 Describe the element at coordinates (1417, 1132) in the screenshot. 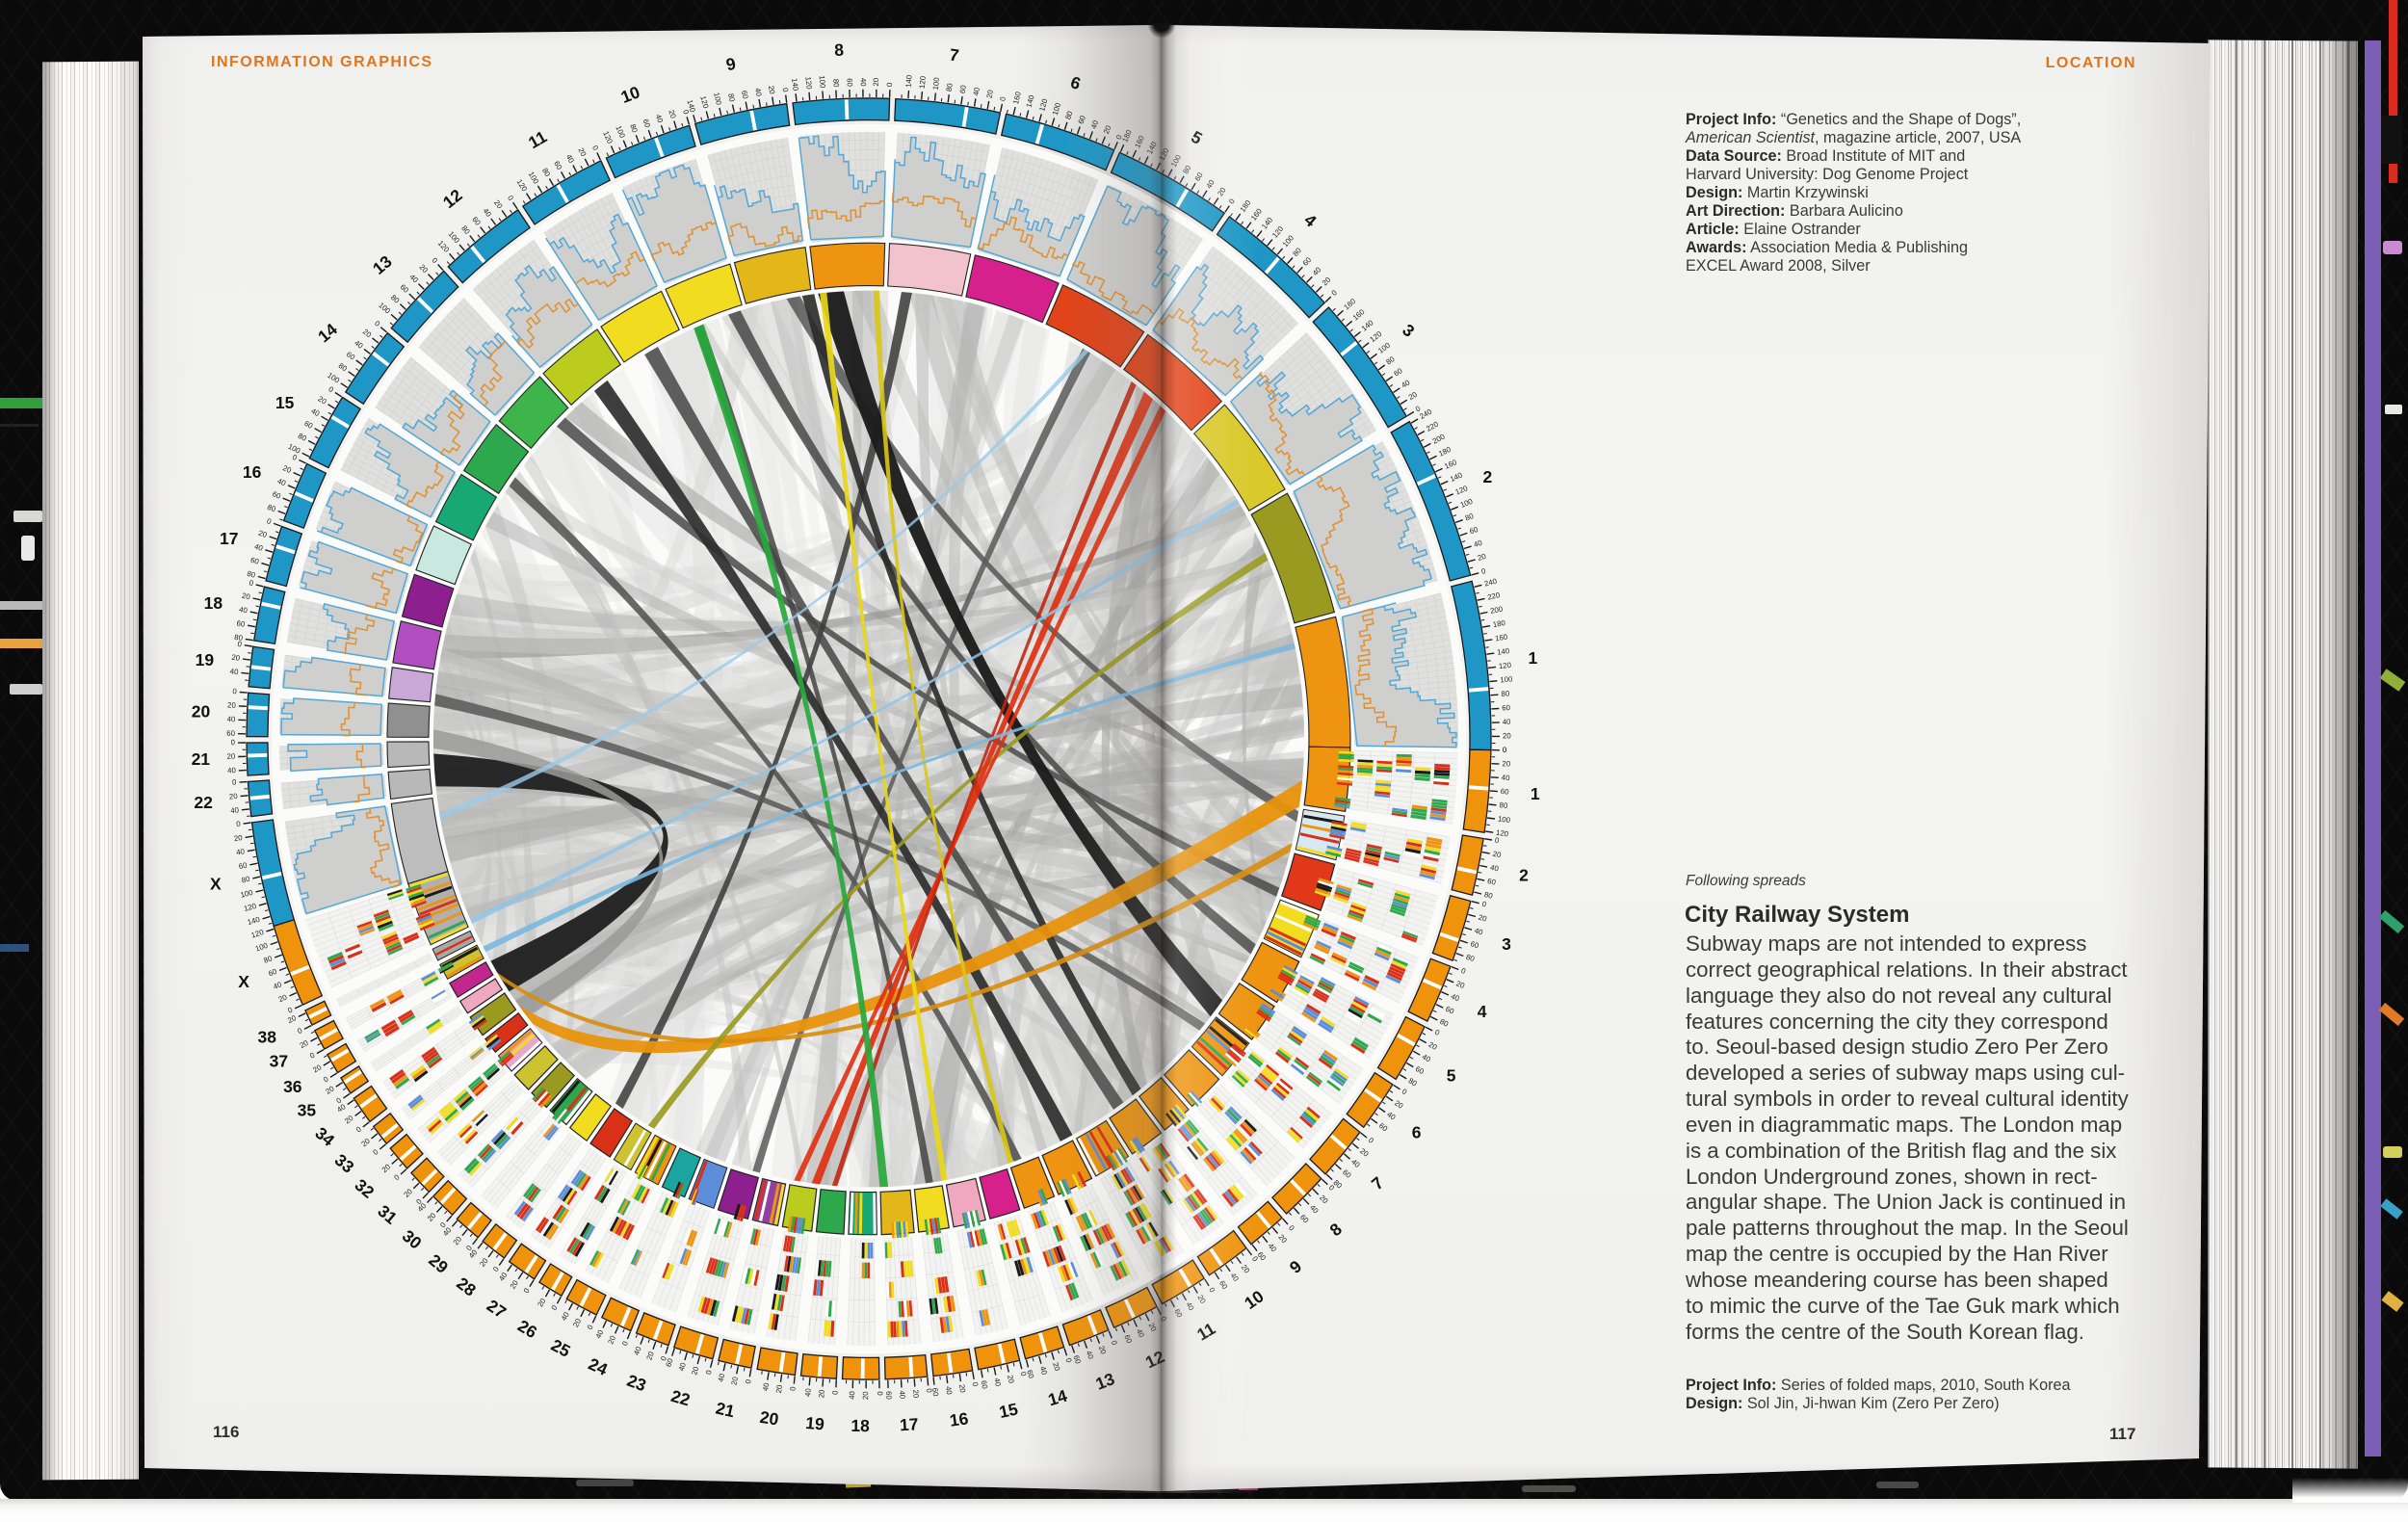

I see `svg-text: 6` at that location.